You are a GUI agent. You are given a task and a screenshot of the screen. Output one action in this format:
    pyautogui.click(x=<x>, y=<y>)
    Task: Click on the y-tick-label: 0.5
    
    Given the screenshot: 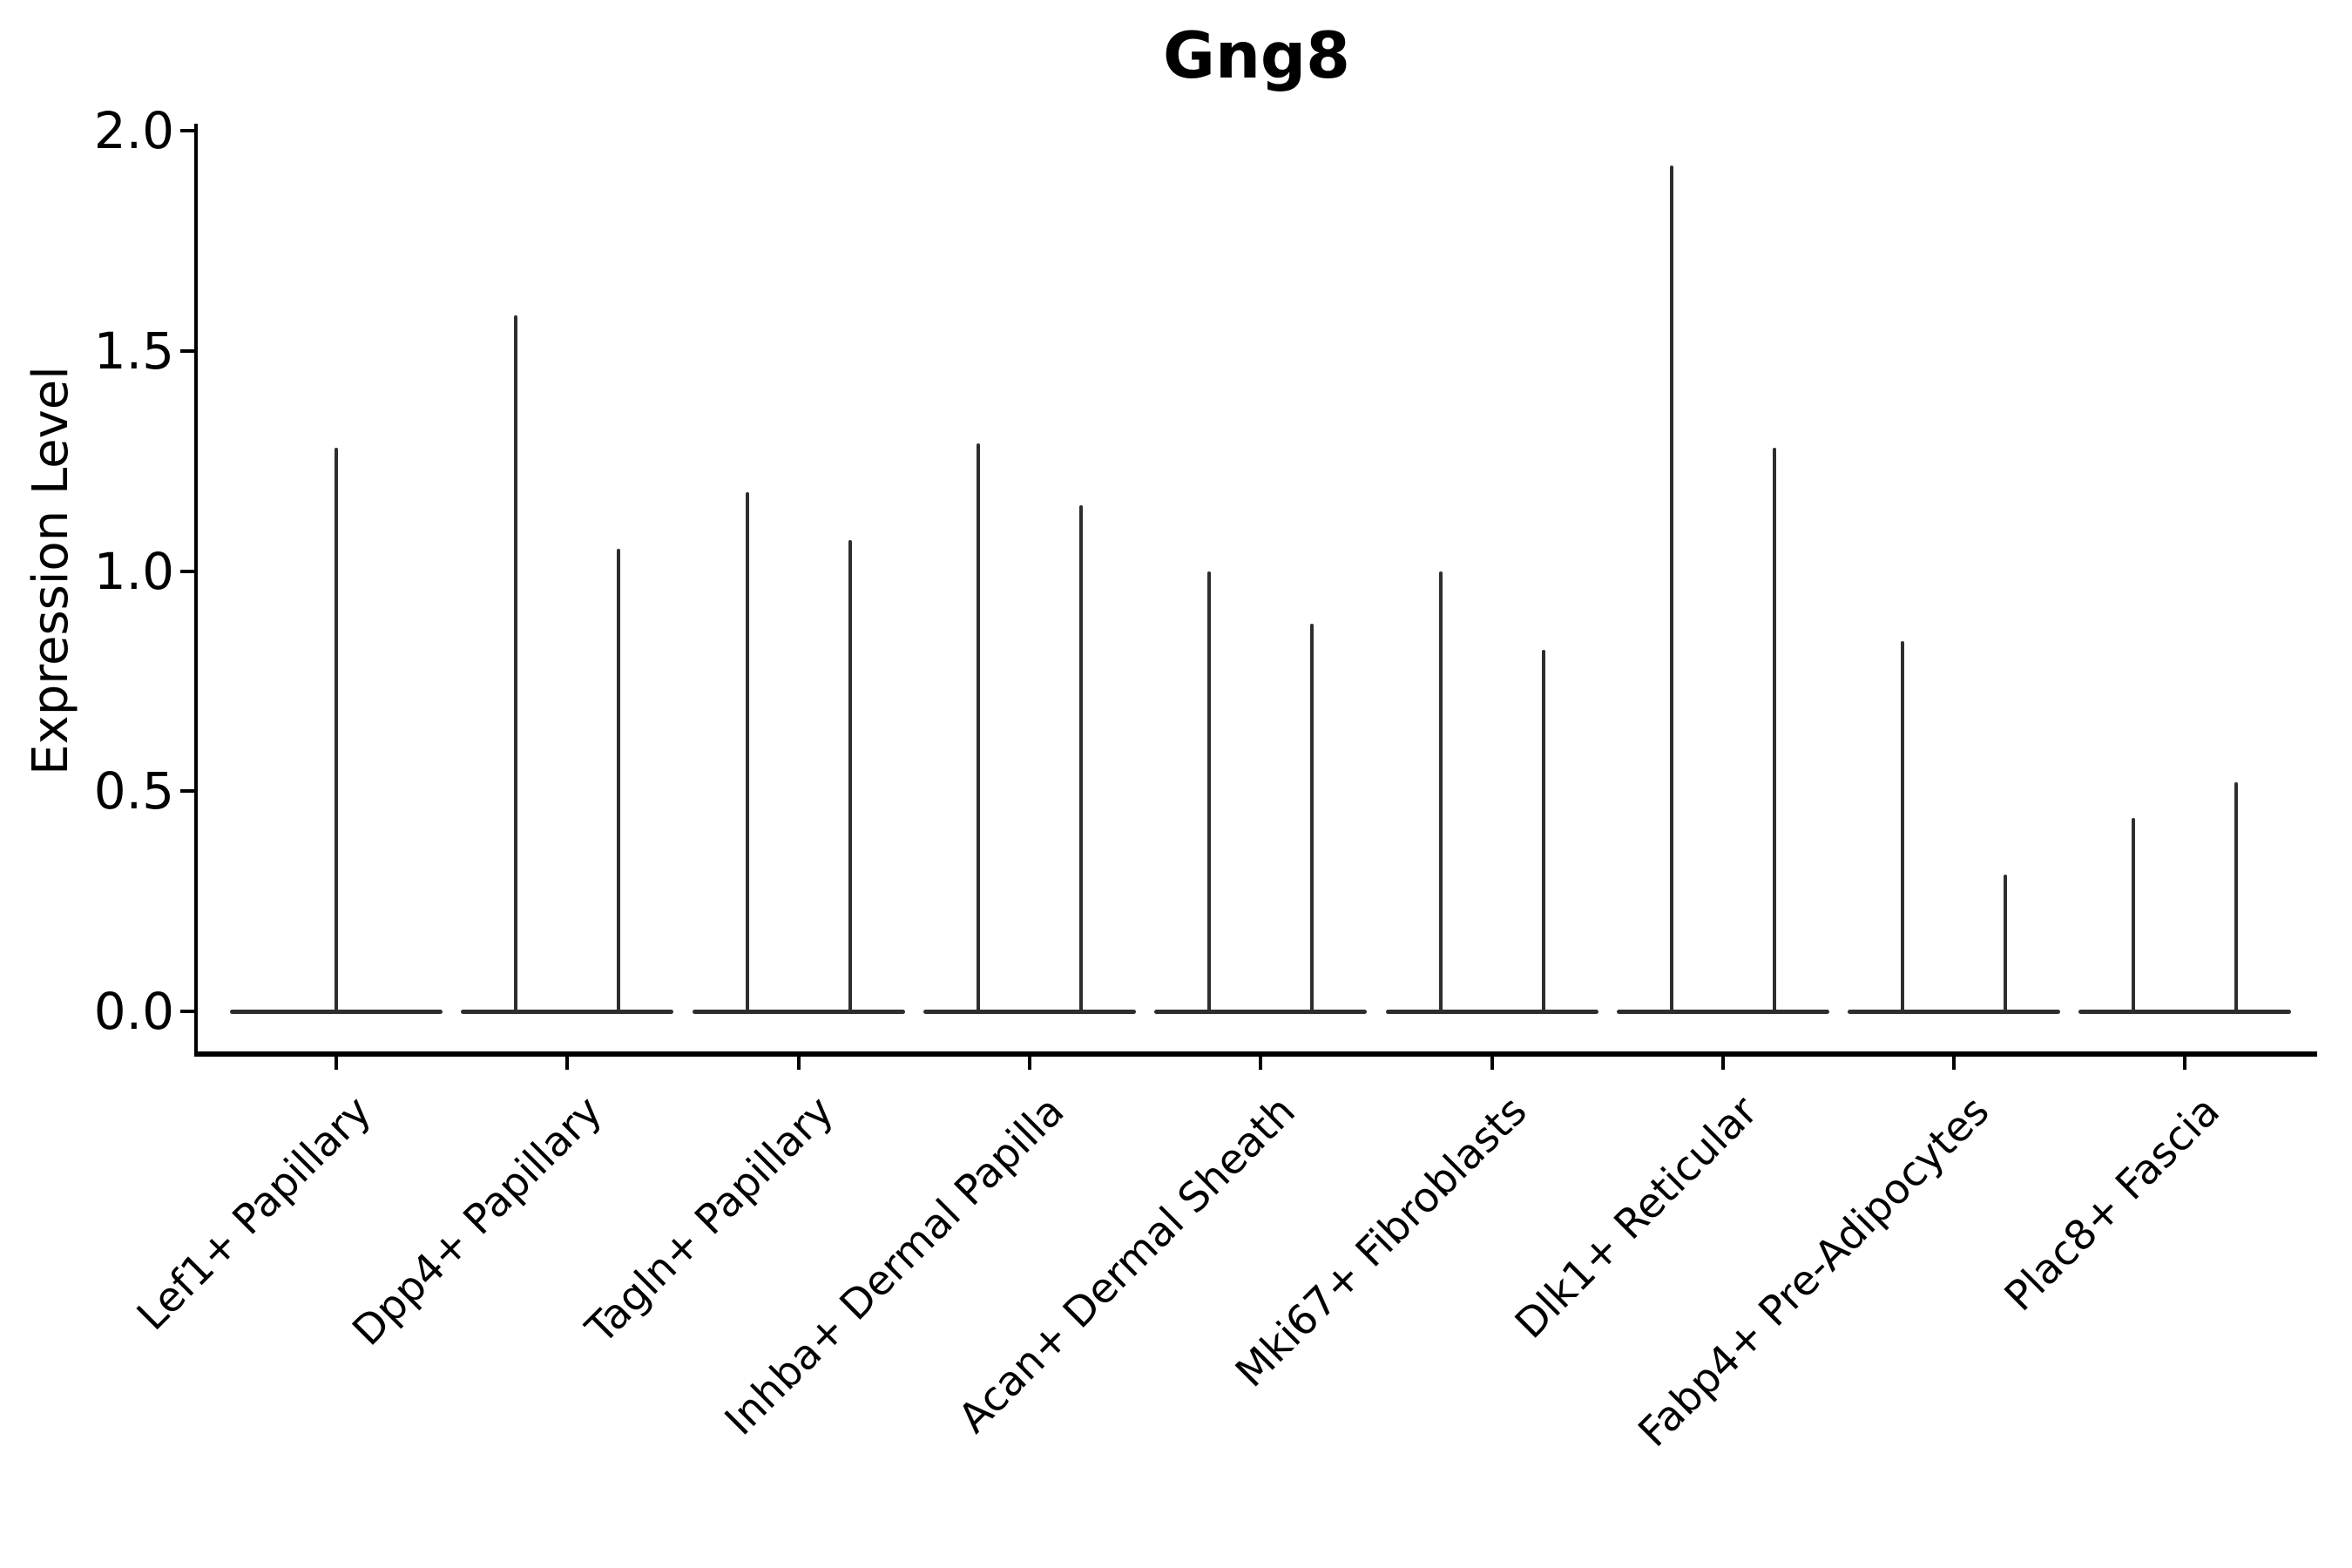 What is the action you would take?
    pyautogui.click(x=134, y=791)
    